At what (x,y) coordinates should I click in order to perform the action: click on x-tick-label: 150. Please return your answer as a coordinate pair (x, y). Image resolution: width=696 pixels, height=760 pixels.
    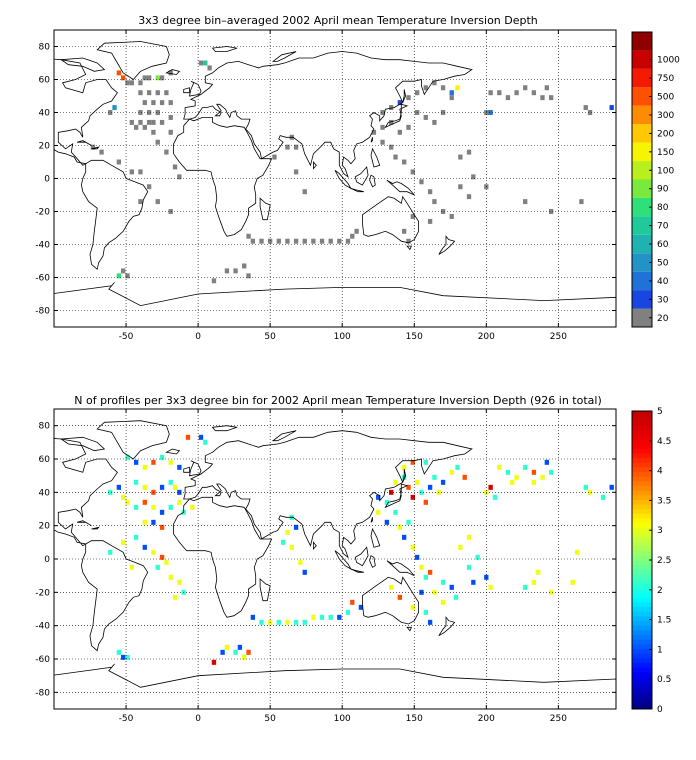
    Looking at the image, I should click on (414, 337).